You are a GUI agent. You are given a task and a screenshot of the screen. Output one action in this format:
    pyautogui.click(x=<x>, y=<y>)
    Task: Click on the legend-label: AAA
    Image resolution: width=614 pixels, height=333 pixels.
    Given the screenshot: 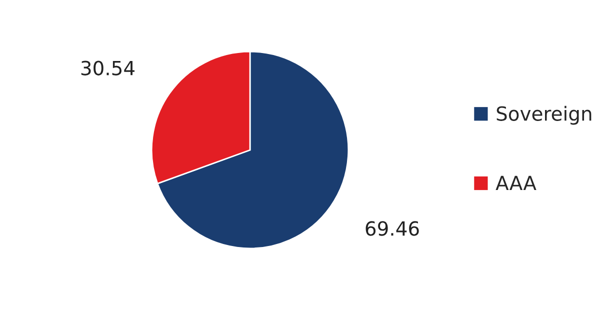 What is the action you would take?
    pyautogui.click(x=516, y=183)
    